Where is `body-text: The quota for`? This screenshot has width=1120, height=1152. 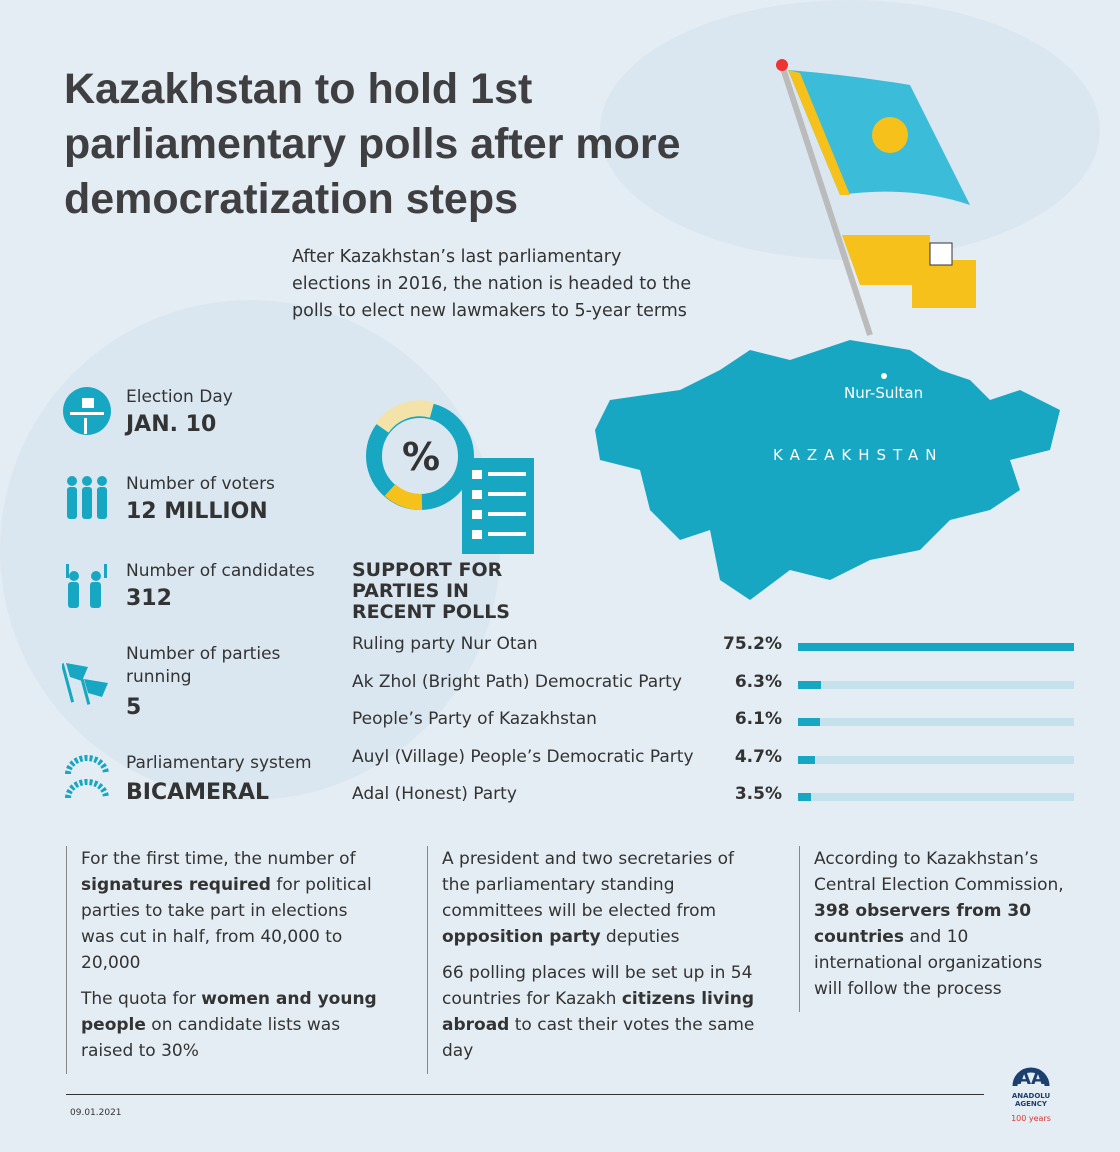 body-text: The quota for is located at coordinates (141, 999).